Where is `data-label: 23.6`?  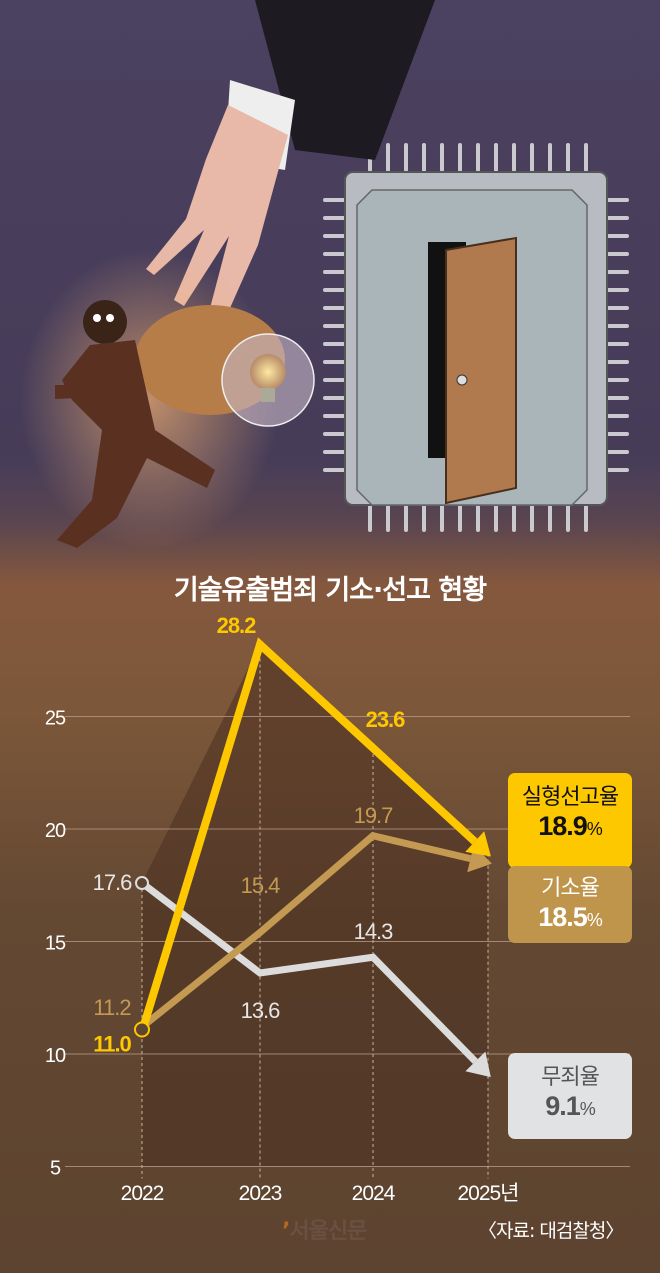 data-label: 23.6 is located at coordinates (386, 719).